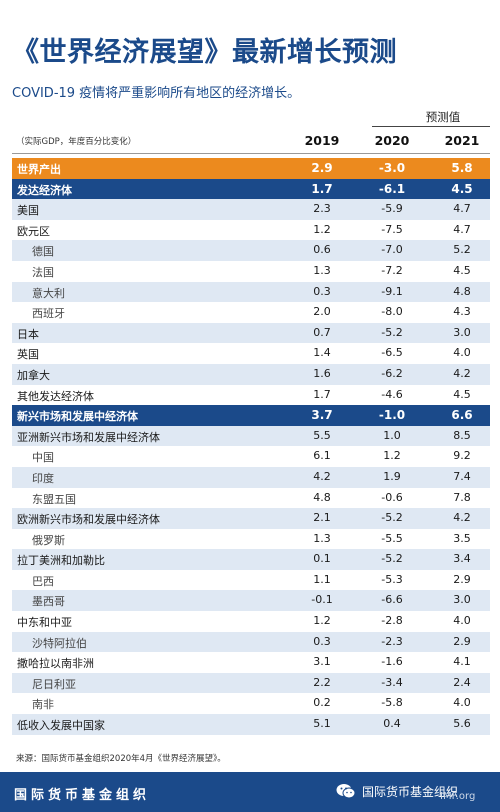  I want to click on row-label: 尼日利亚, so click(54, 684).